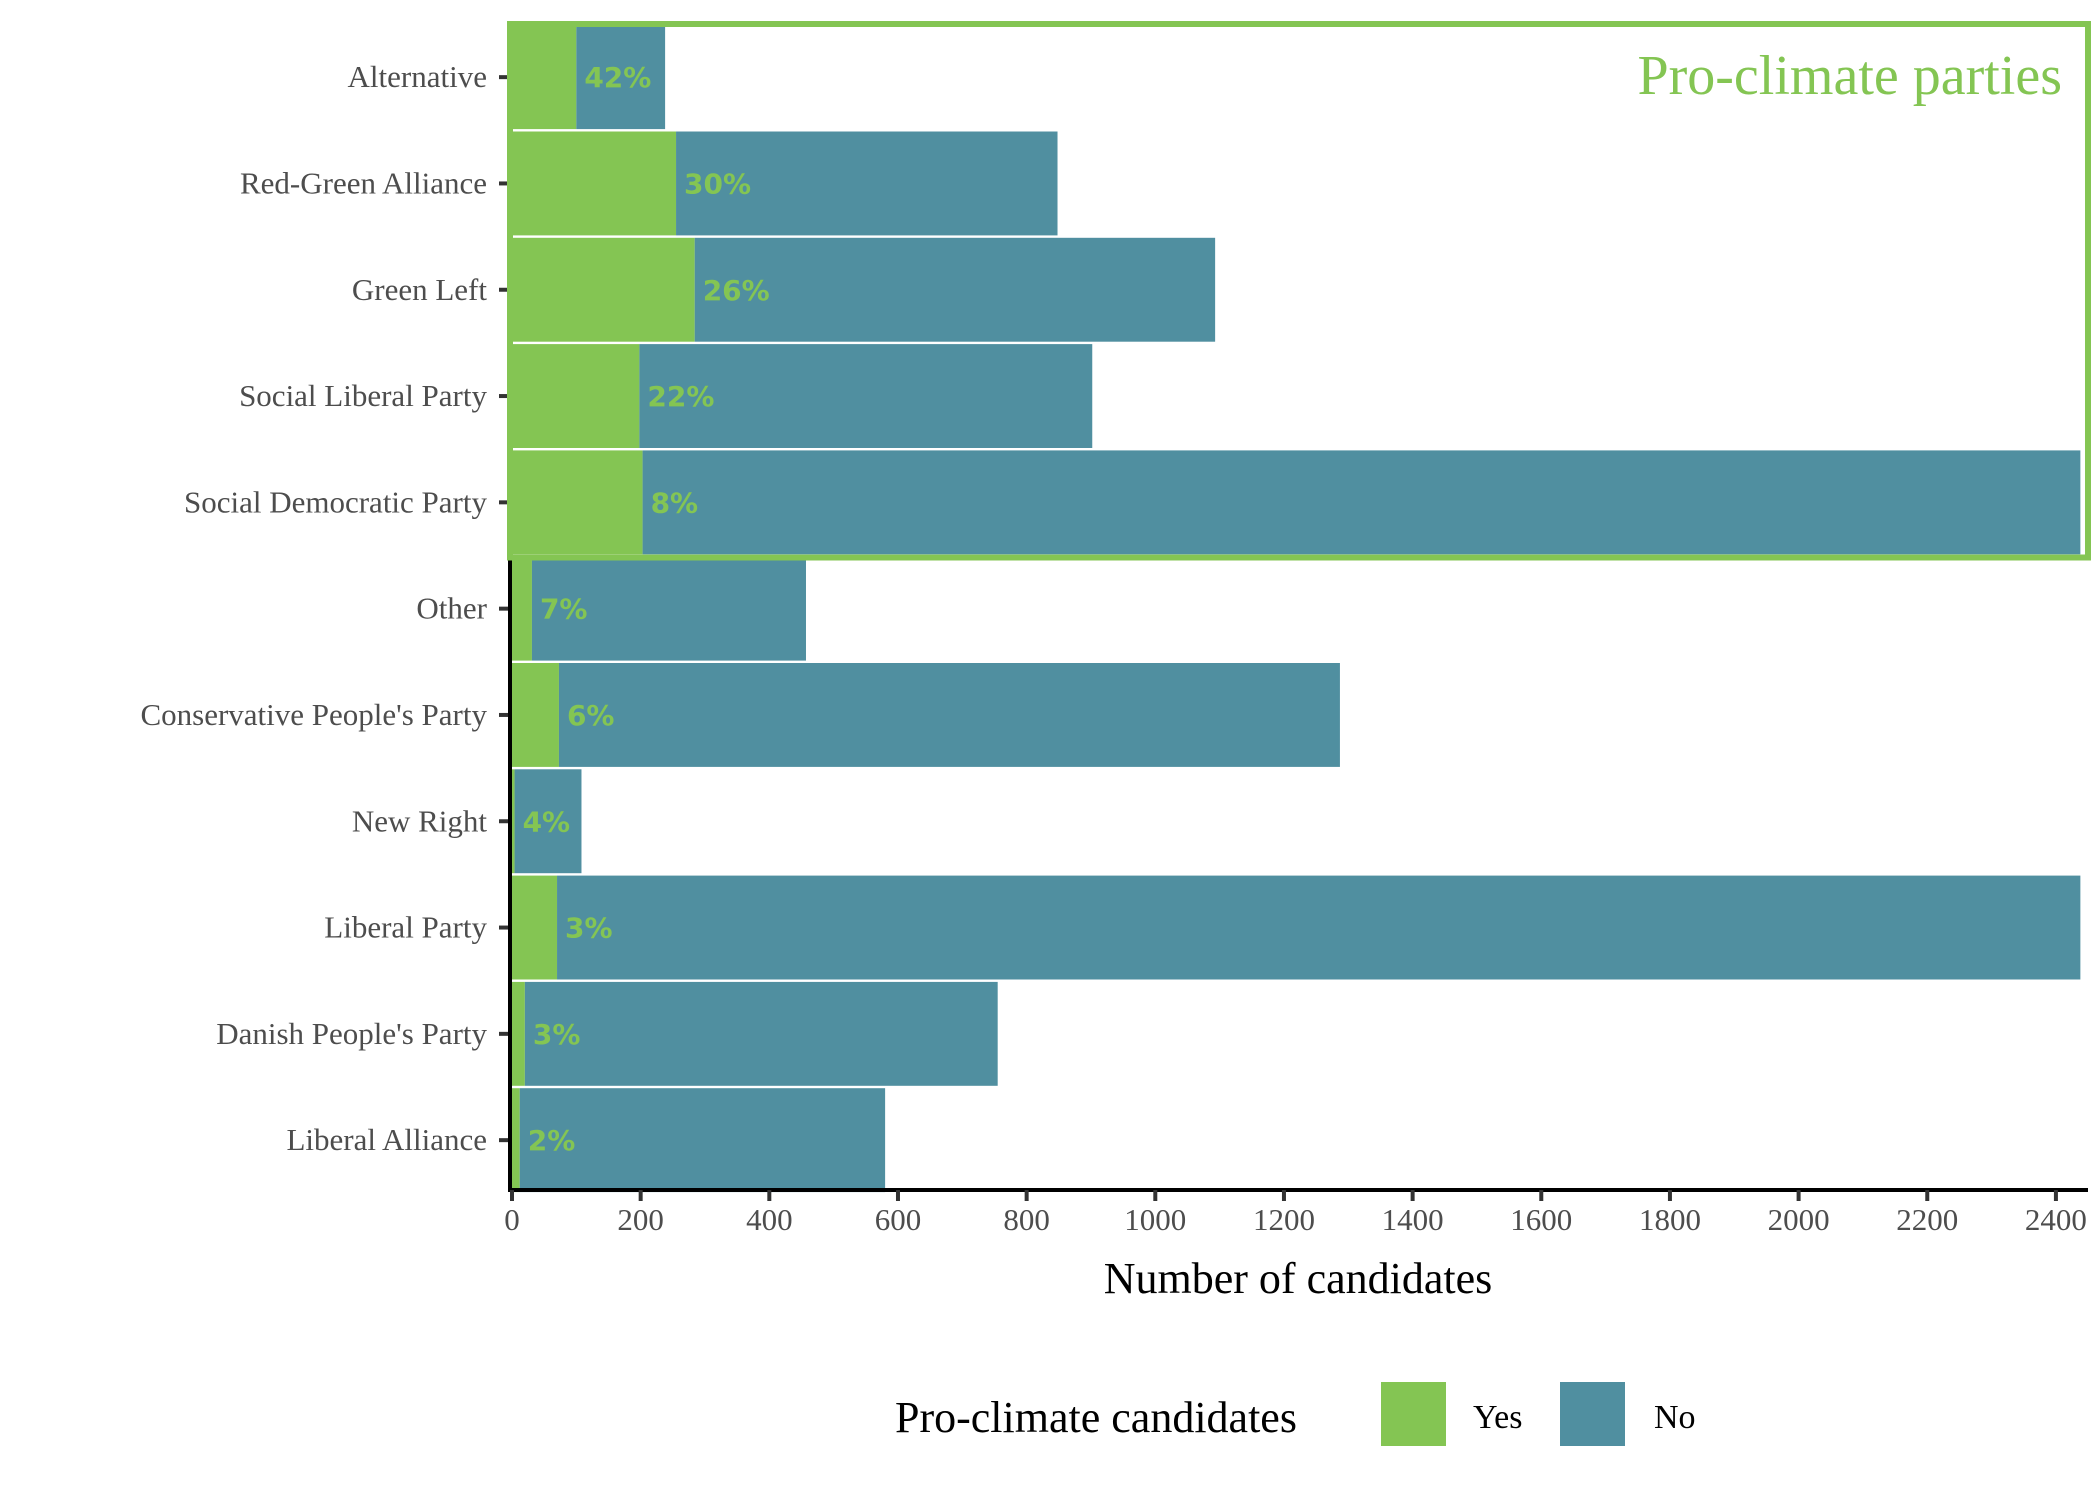 The width and height of the screenshot is (2100, 1500). Describe the element at coordinates (955, 289) in the screenshot. I see `bar-no-green-left` at that location.